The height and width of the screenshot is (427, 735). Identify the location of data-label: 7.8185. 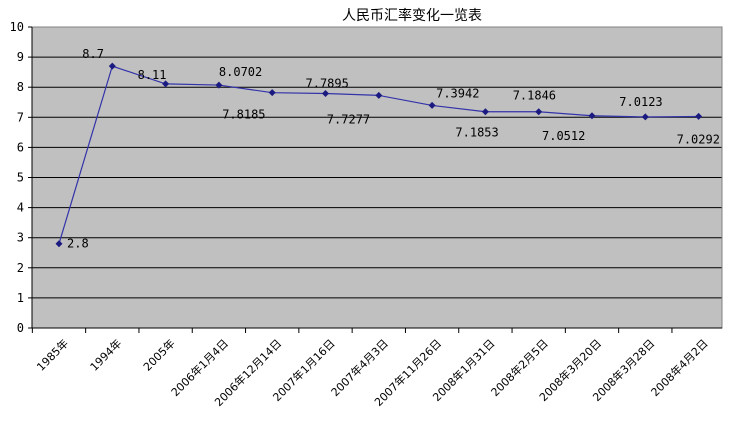
(243, 115).